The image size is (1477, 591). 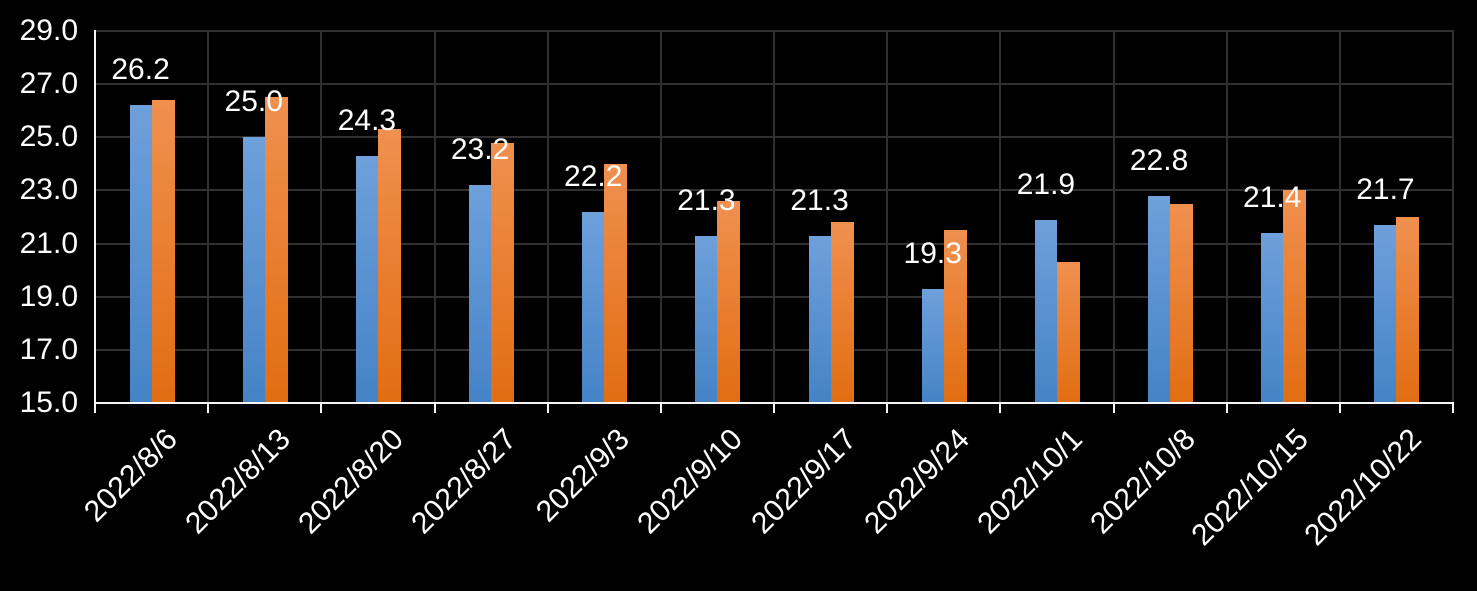 What do you see at coordinates (140, 70) in the screenshot?
I see `data-label: 26.2` at bounding box center [140, 70].